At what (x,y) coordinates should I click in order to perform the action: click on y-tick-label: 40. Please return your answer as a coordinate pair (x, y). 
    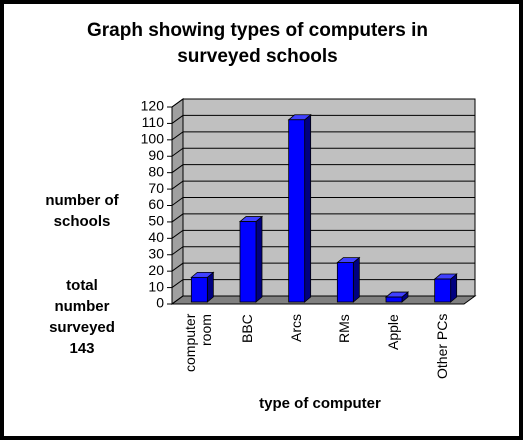
    Looking at the image, I should click on (156, 237).